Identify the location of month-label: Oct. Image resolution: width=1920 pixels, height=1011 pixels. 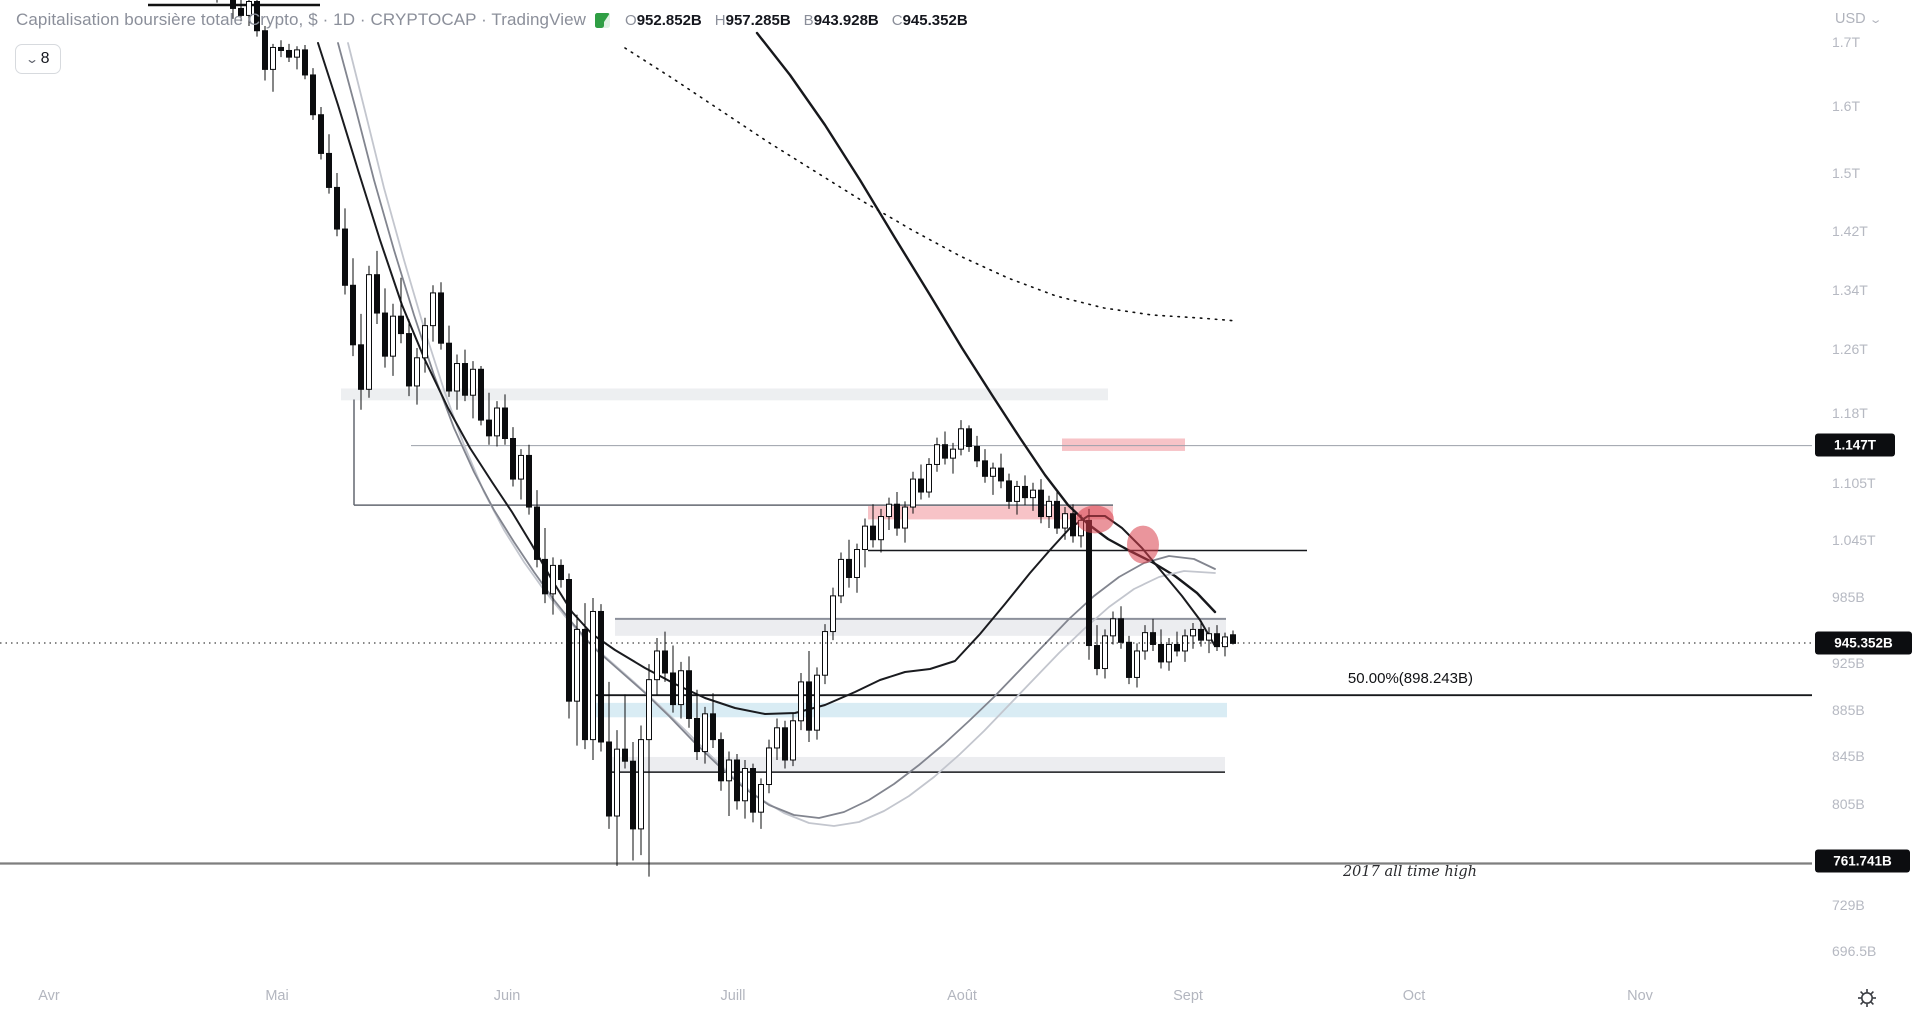
(1414, 996).